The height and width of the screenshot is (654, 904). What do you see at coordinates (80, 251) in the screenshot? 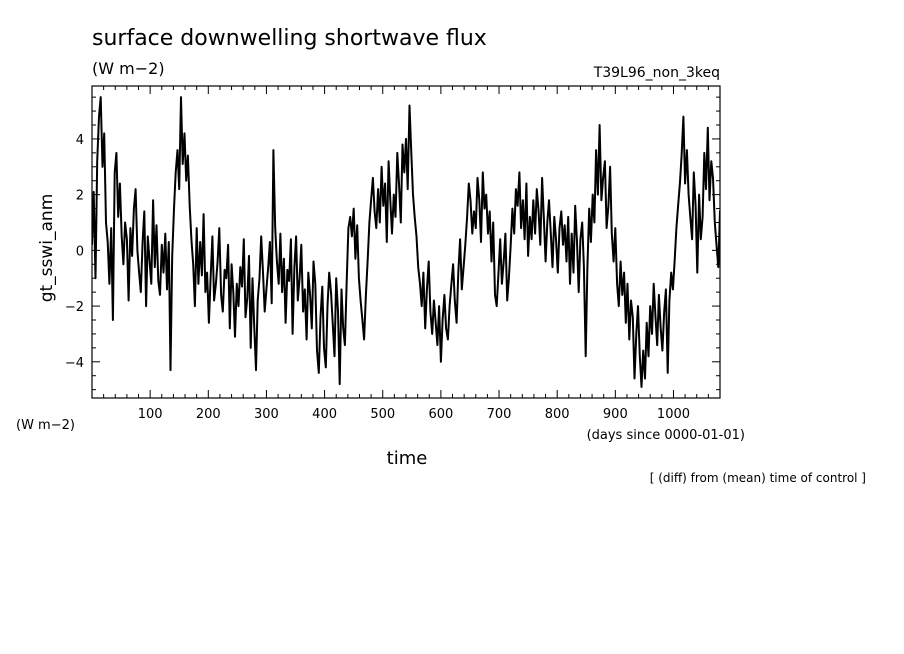
I see `y-tick-label: 0` at bounding box center [80, 251].